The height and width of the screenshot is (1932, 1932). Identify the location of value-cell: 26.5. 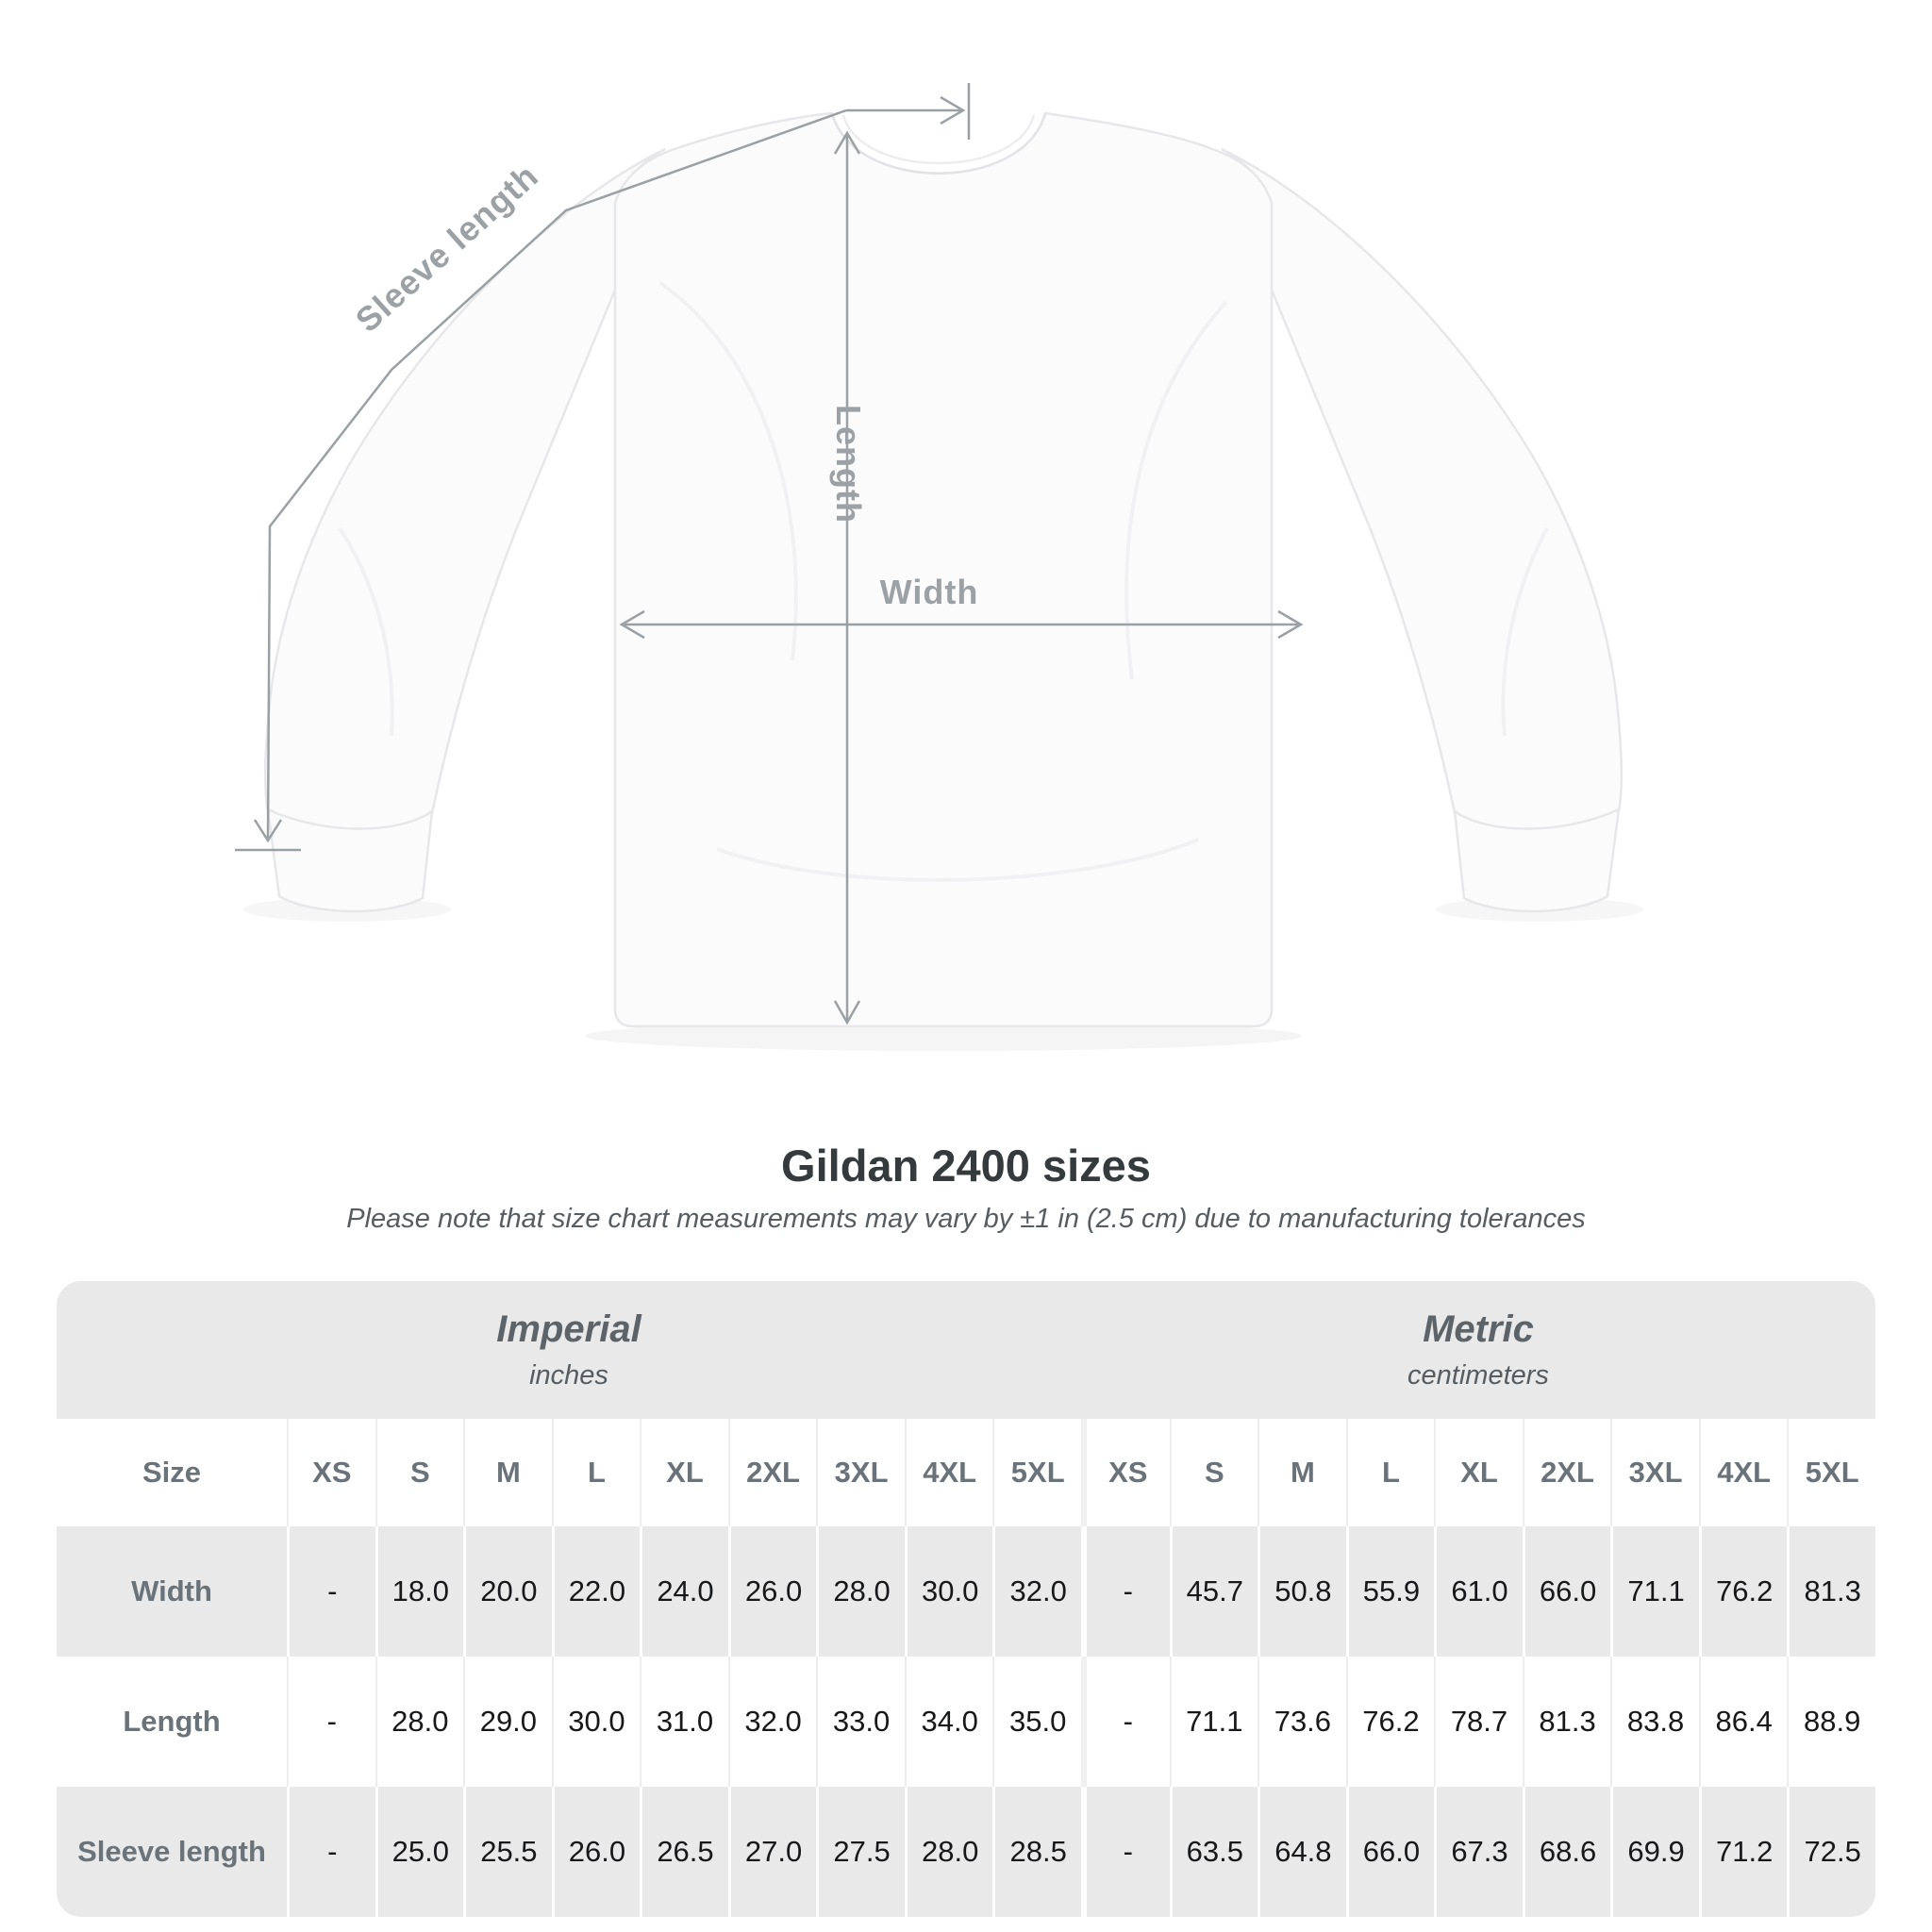
(684, 1852).